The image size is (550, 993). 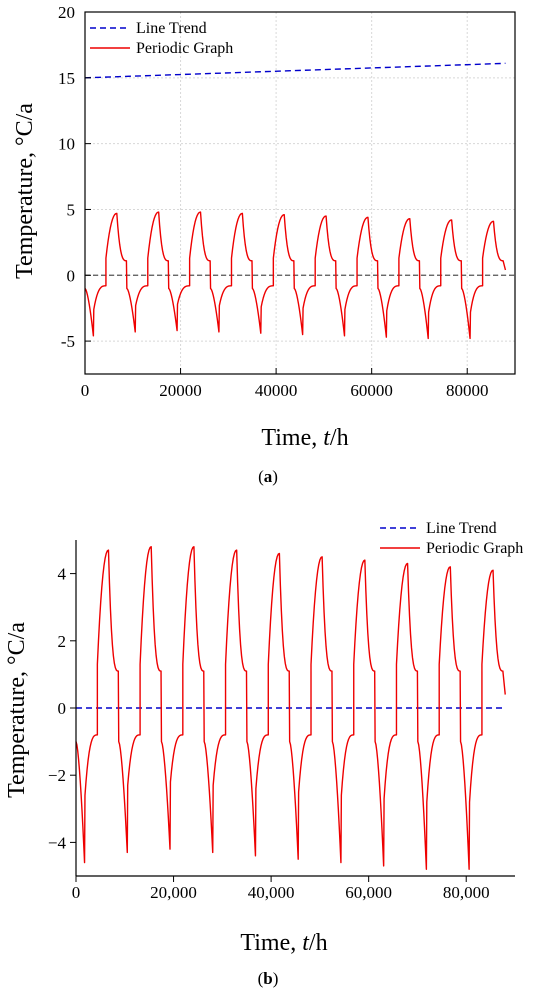 I want to click on x-tick-label-a-1: 20000, so click(x=180, y=390).